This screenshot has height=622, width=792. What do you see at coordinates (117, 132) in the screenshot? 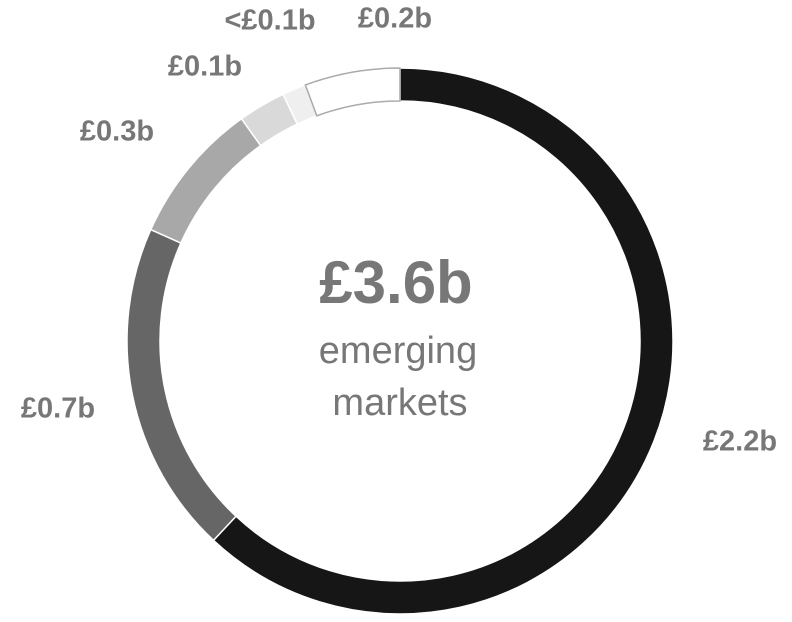
I see `data-label: £0.3b` at bounding box center [117, 132].